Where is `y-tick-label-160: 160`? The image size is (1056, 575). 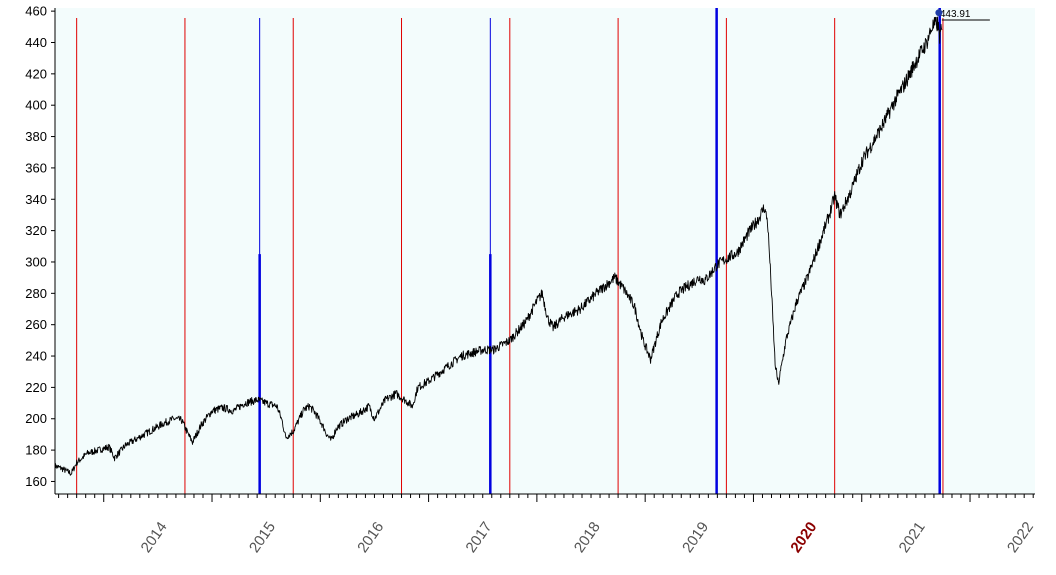 y-tick-label-160: 160 is located at coordinates (36, 481).